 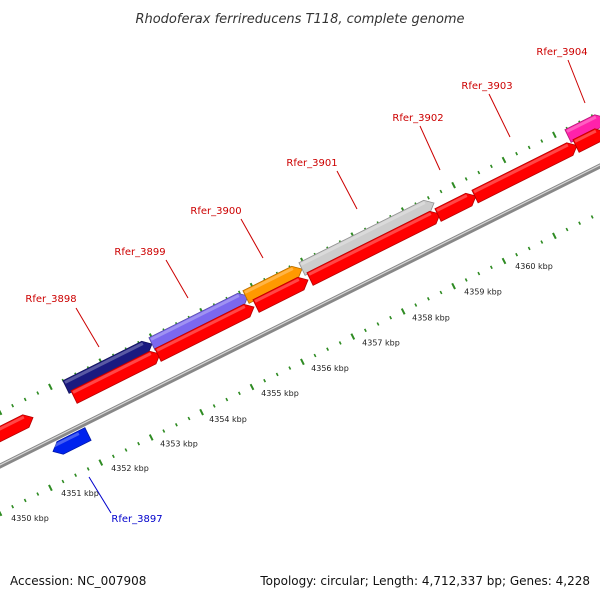 I want to click on gene-rfer-3900-arrow-shine, so click(x=269, y=280).